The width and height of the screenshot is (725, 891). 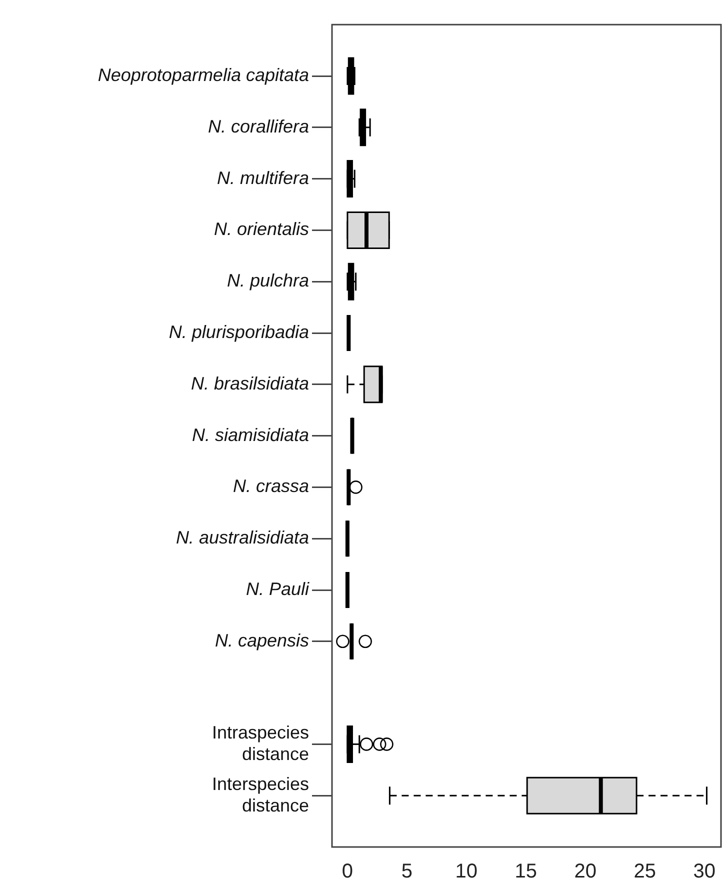 What do you see at coordinates (250, 434) in the screenshot?
I see `y-tick-label: N. siamisidiata` at bounding box center [250, 434].